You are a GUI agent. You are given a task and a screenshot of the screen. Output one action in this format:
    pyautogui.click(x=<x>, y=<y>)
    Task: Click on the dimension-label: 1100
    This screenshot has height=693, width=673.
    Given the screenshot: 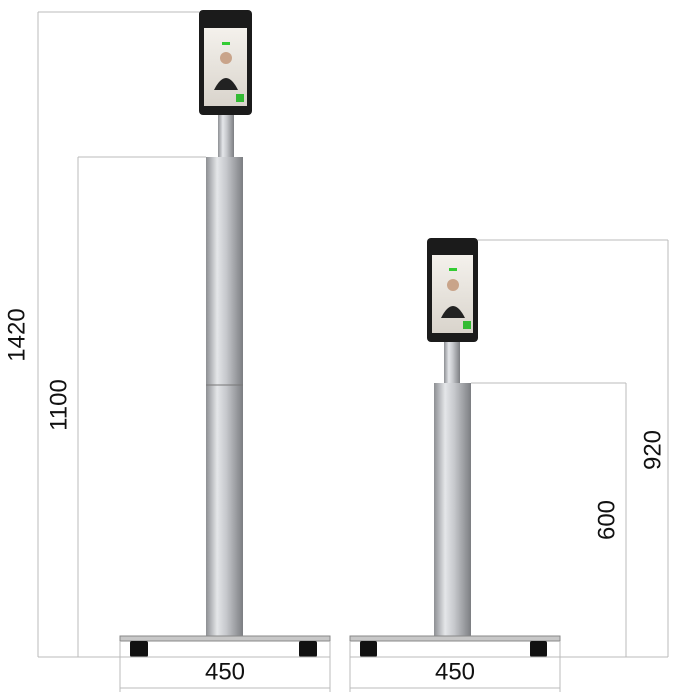 What is the action you would take?
    pyautogui.click(x=58, y=405)
    